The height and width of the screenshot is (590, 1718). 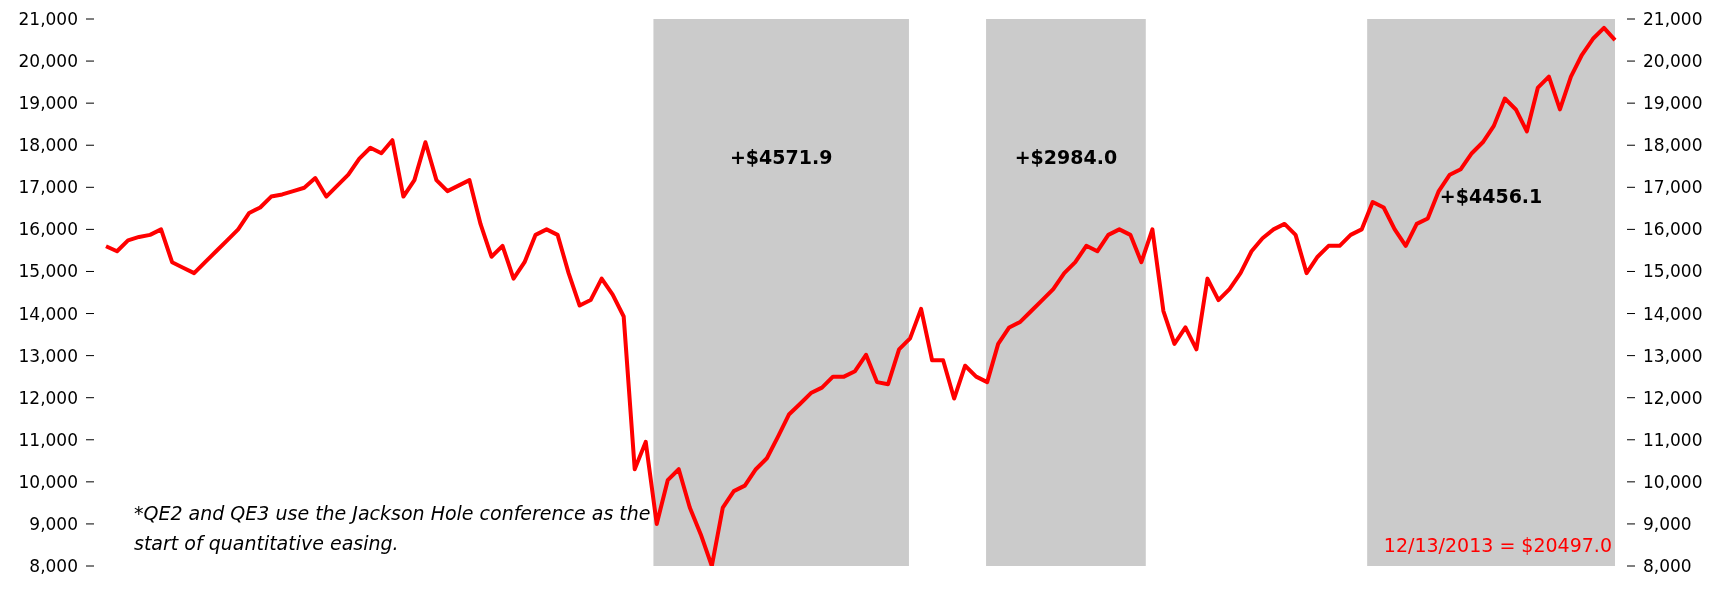 I want to click on y-tick-label: 9,000, so click(x=53, y=523).